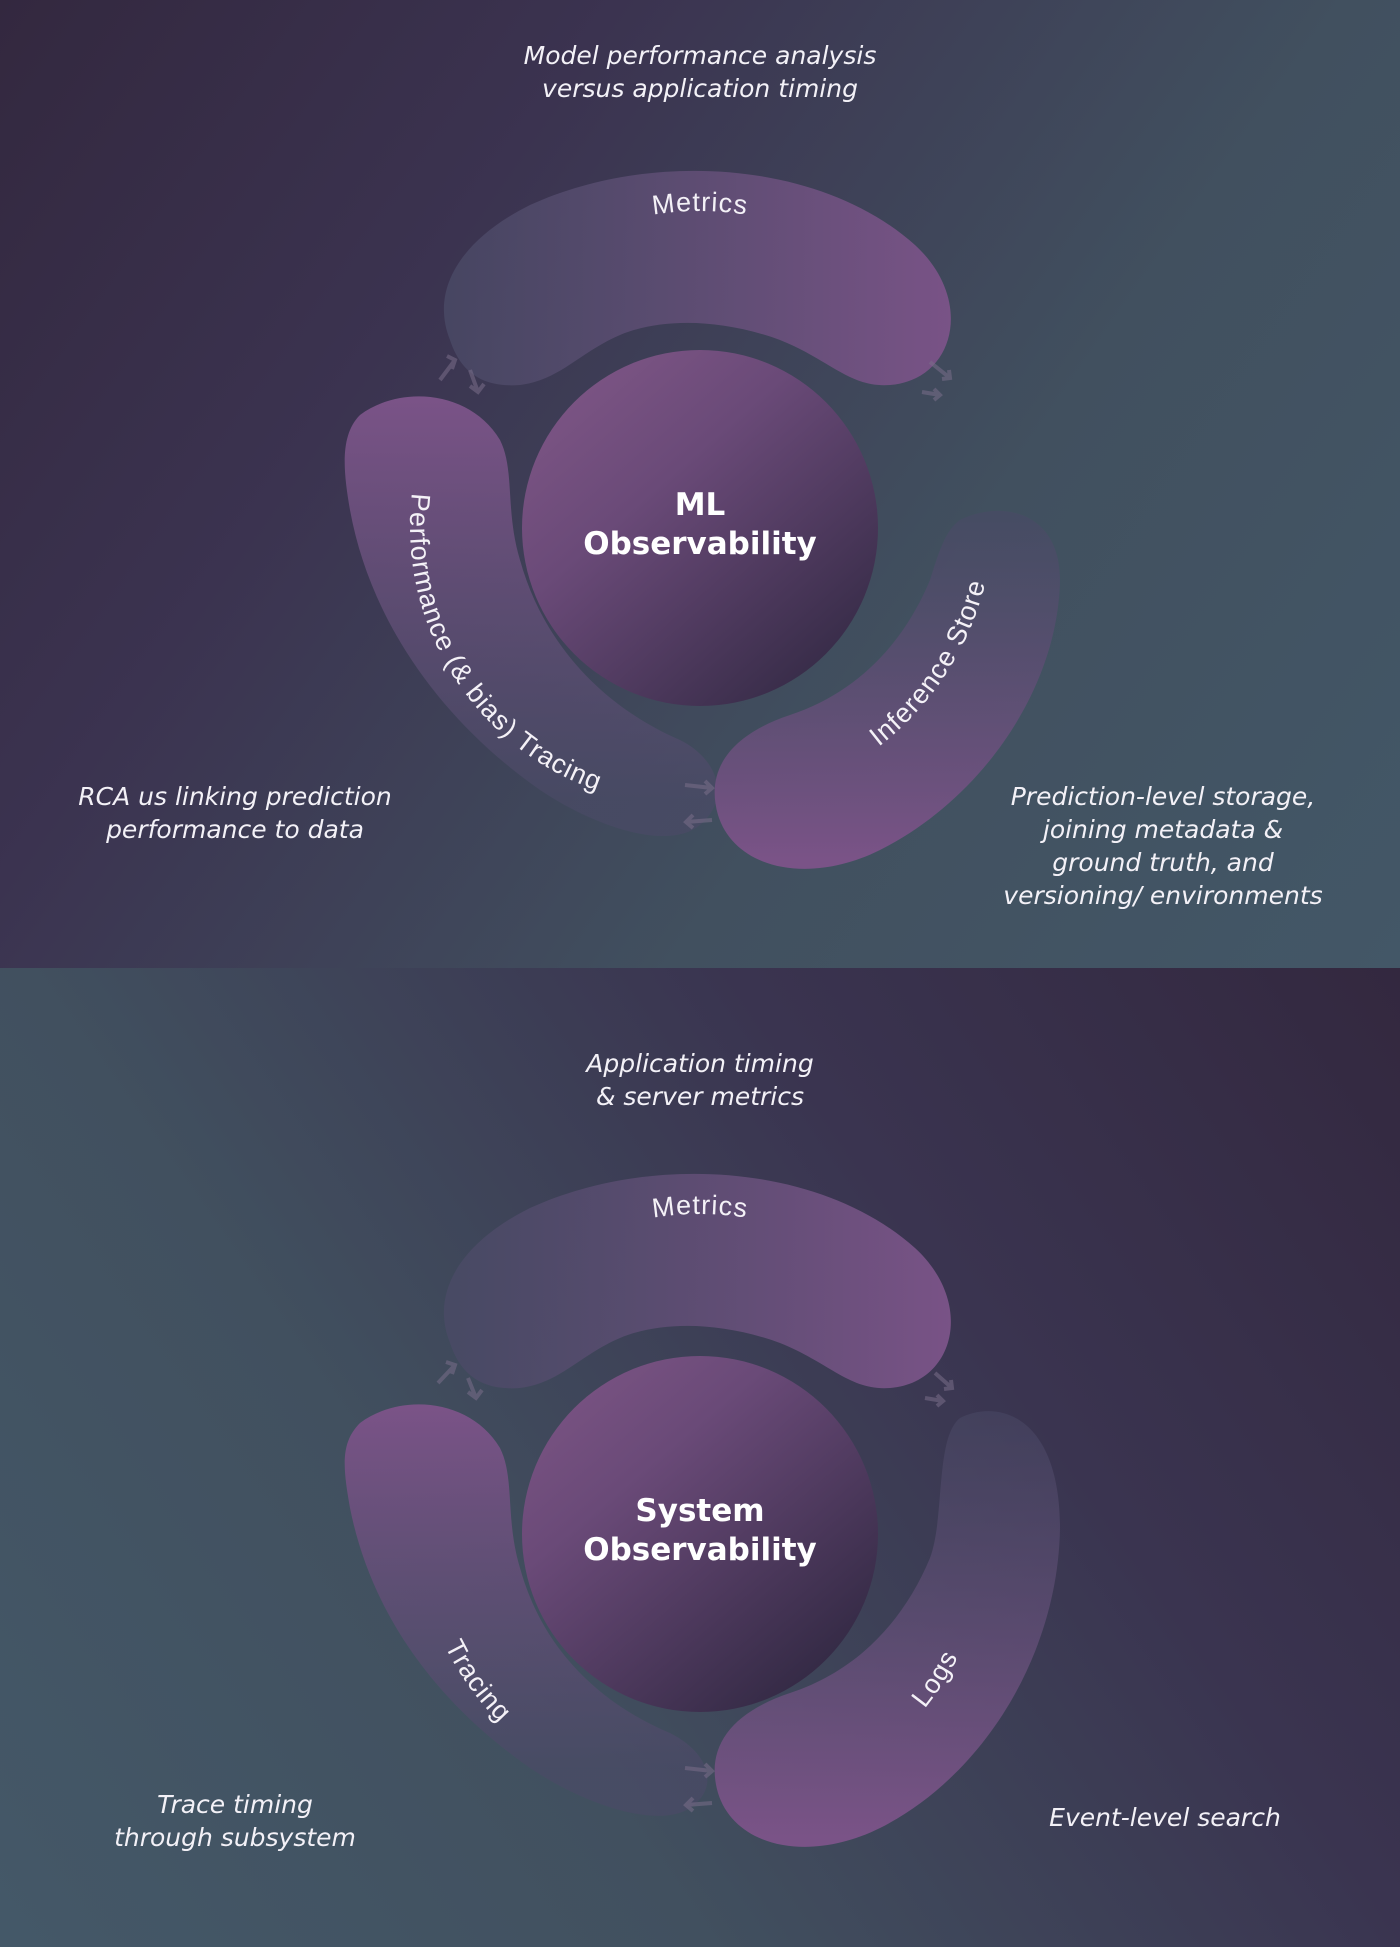 This screenshot has height=1947, width=1400. I want to click on system-core-circle, so click(700, 1534).